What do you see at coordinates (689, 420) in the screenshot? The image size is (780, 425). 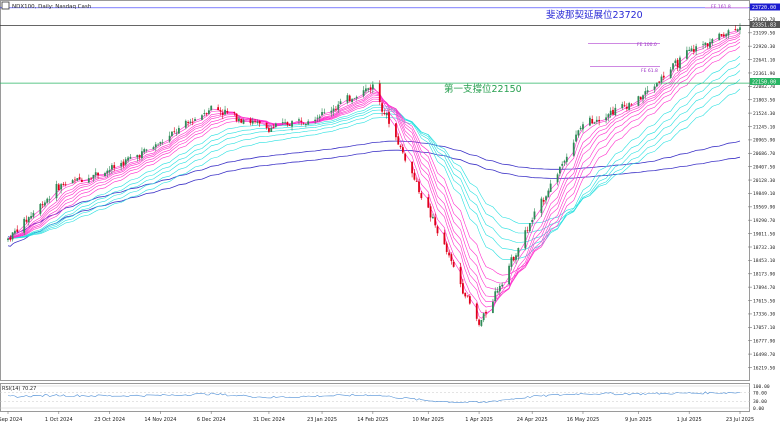 I see `date-tick-label: 1 Jul 2025` at bounding box center [689, 420].